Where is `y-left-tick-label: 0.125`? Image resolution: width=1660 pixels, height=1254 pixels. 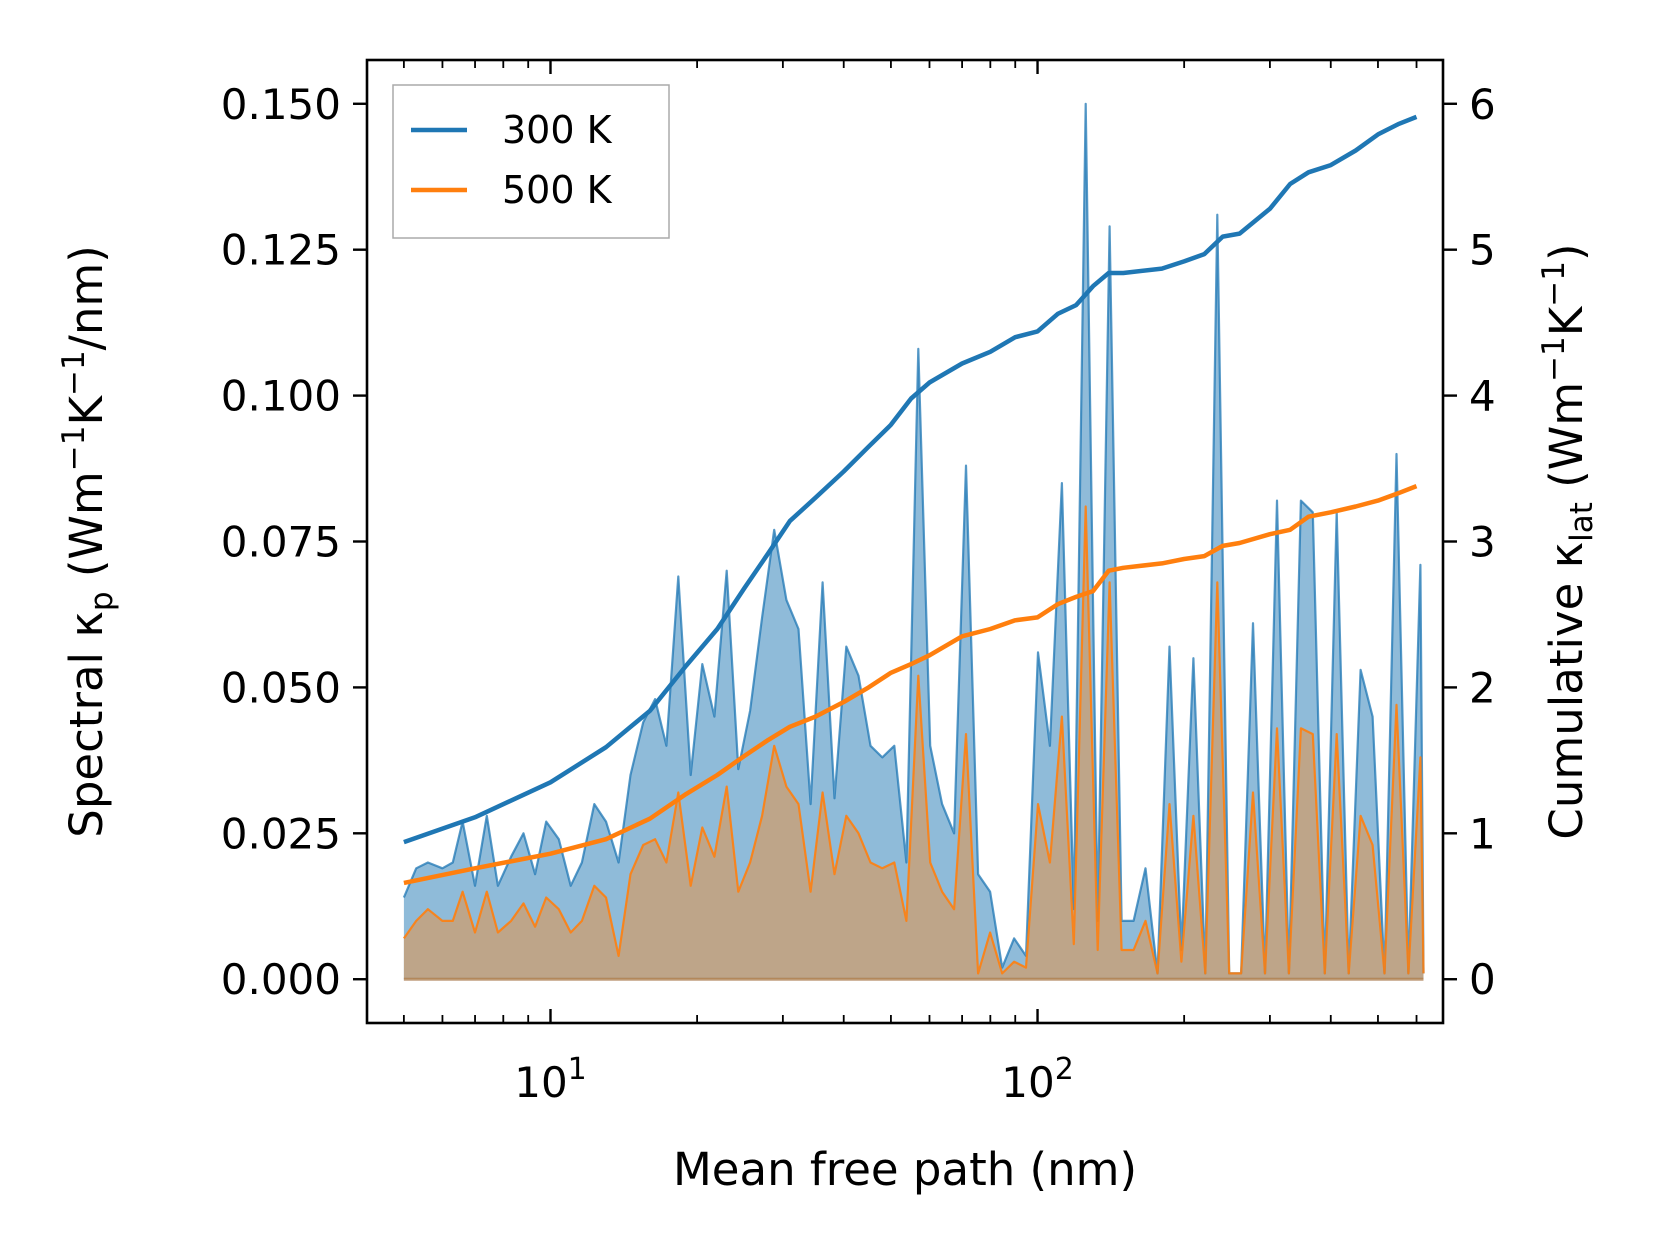 y-left-tick-label: 0.125 is located at coordinates (281, 250).